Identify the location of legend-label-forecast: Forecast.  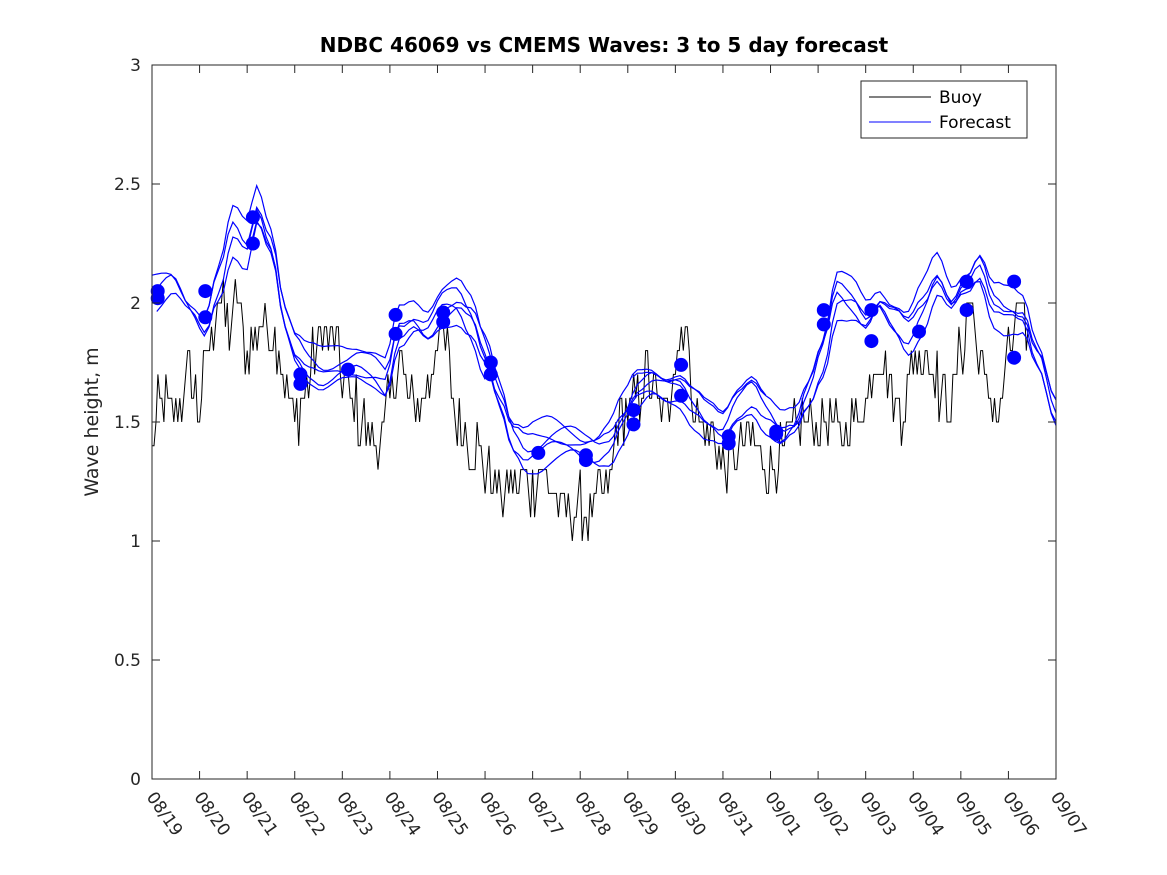
(975, 123).